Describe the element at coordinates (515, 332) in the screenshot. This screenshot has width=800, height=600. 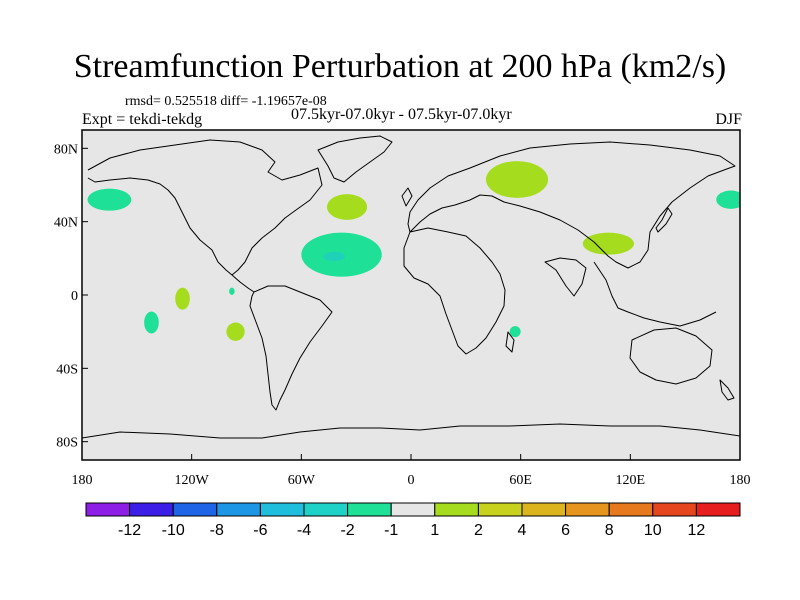
I see `anomaly-madagascar-east` at that location.